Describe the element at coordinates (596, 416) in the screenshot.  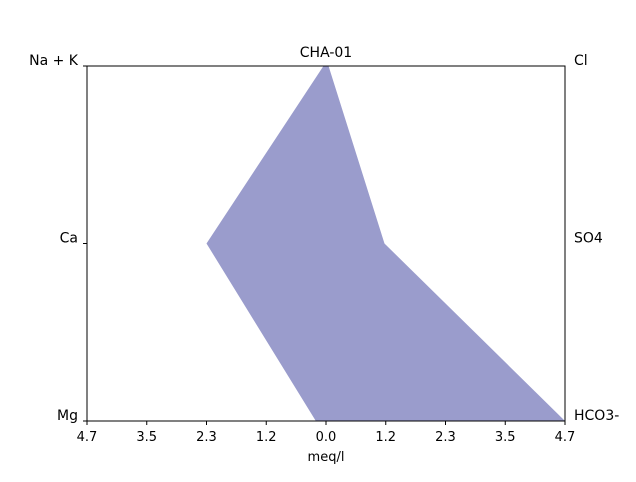
I see `right-ion-label: HCO3-` at that location.